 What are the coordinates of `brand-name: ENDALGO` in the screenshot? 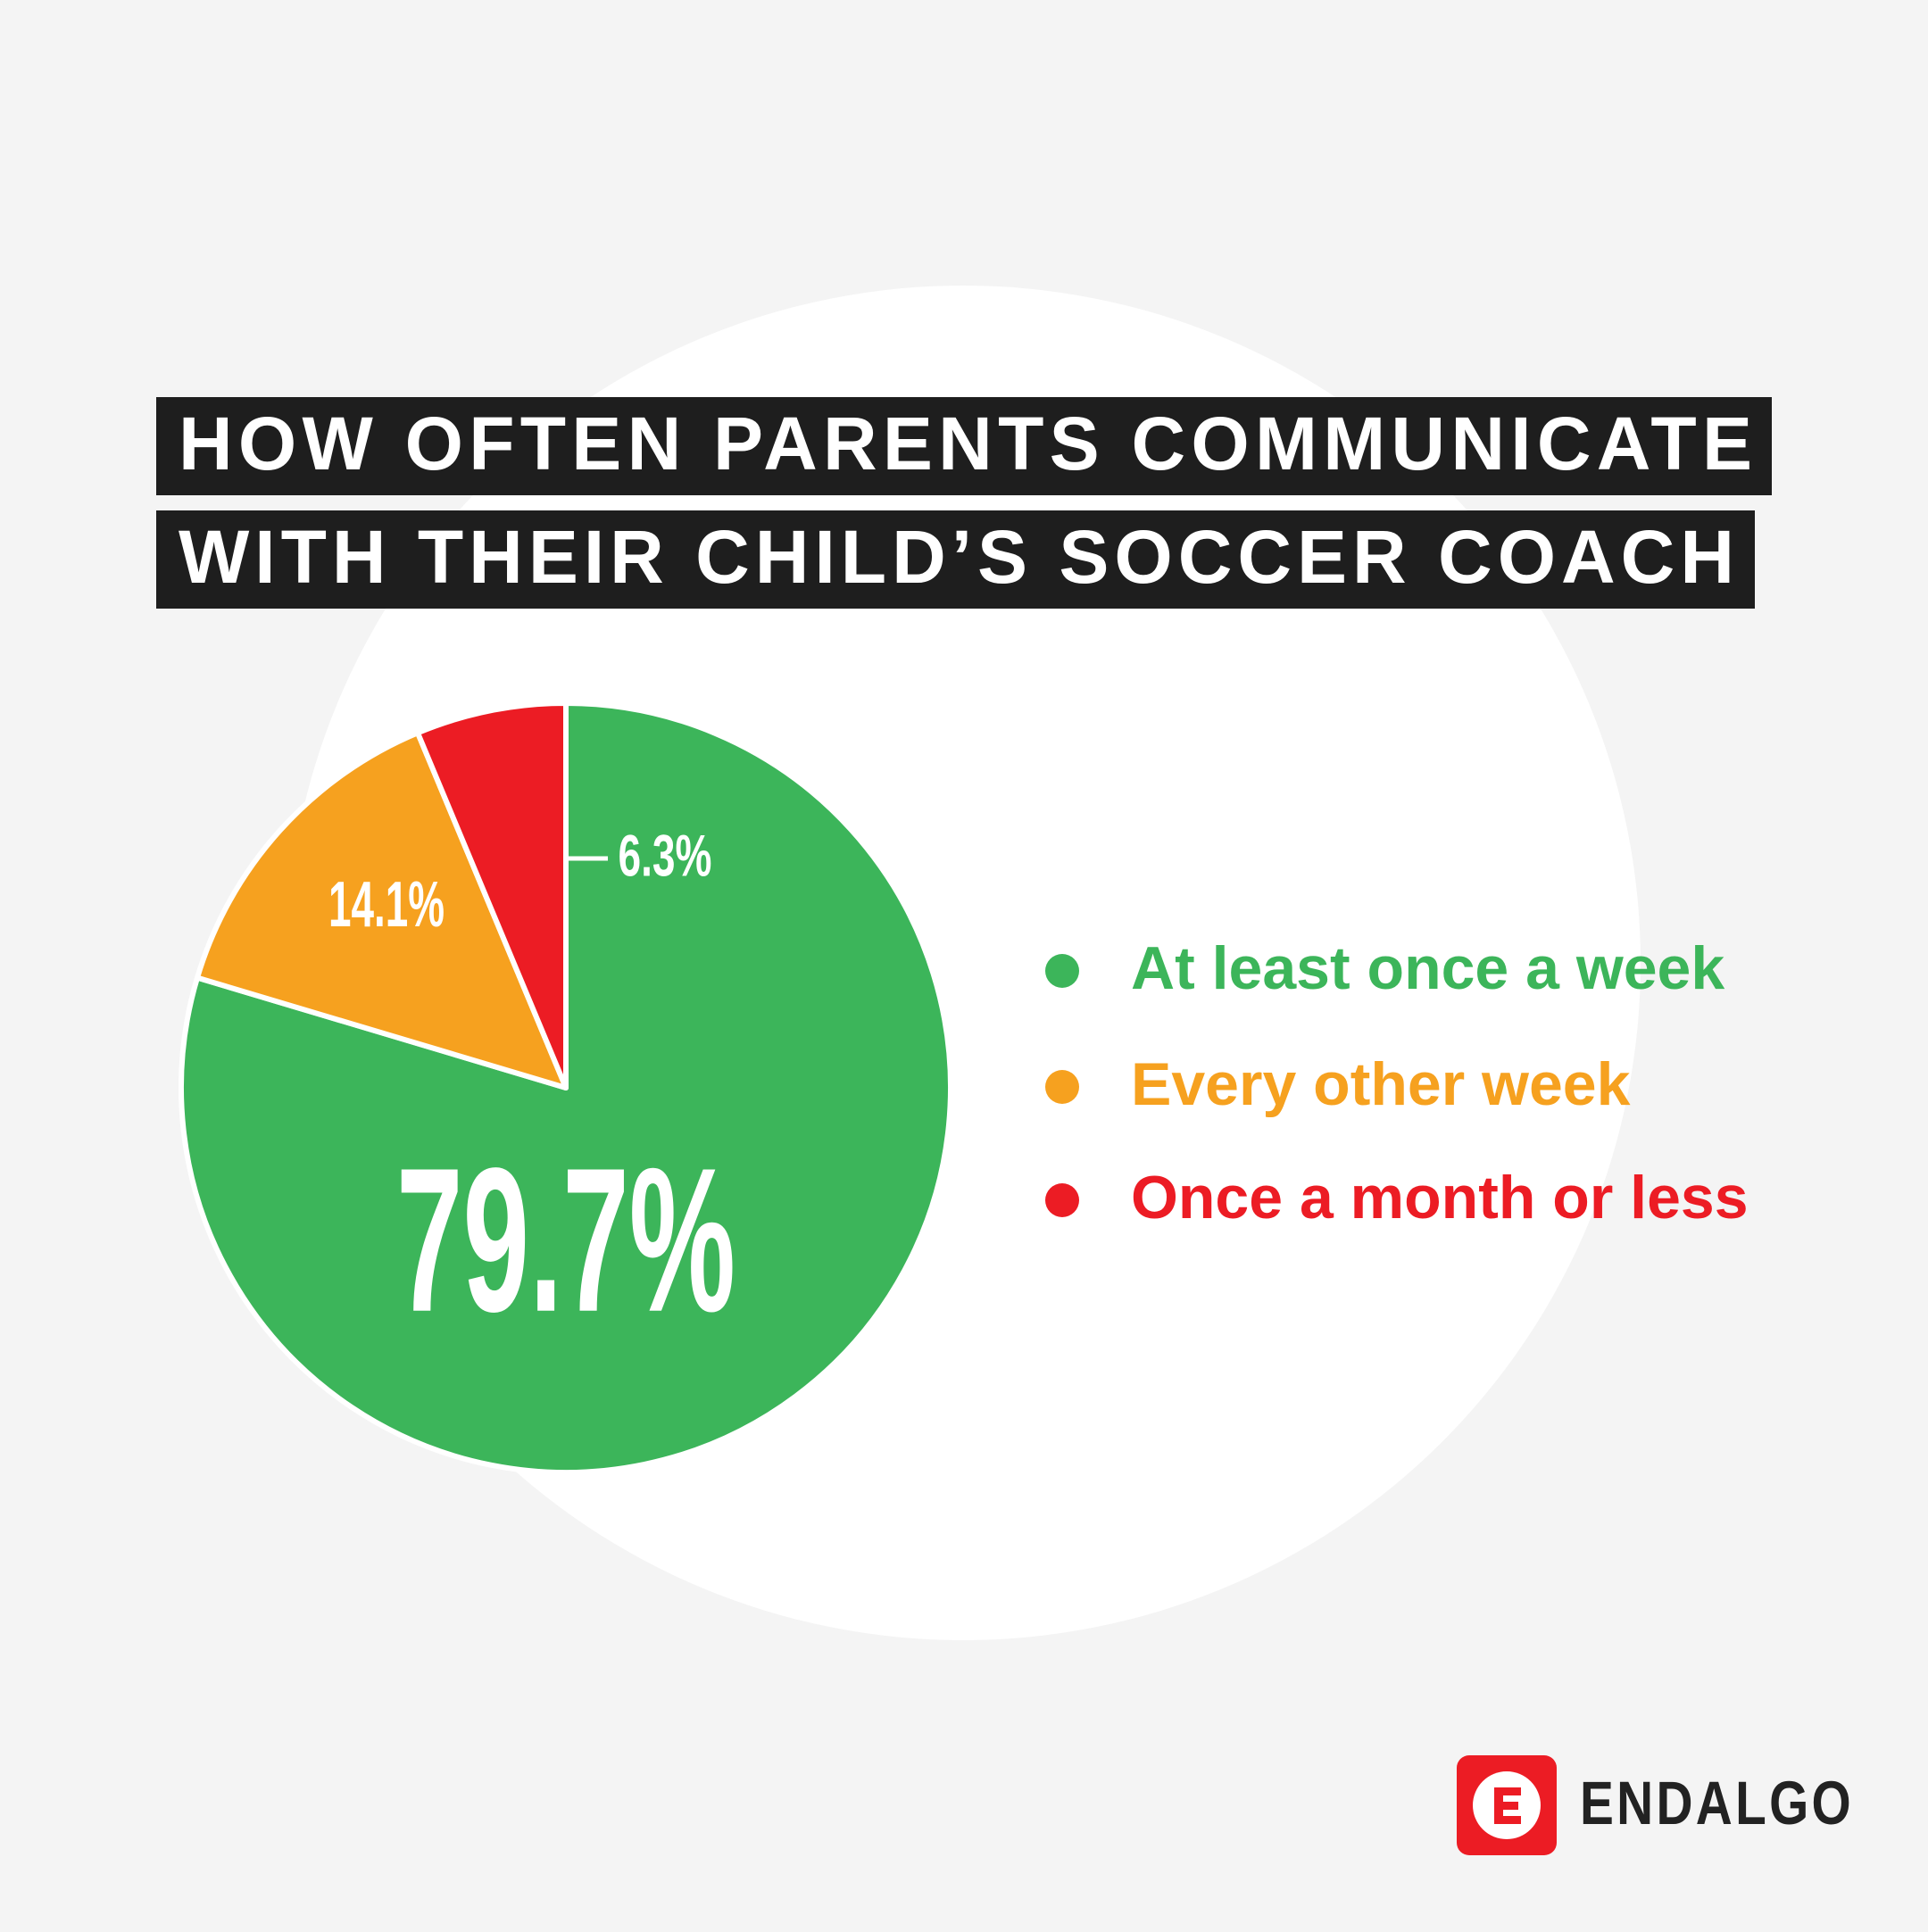 It's located at (1717, 1803).